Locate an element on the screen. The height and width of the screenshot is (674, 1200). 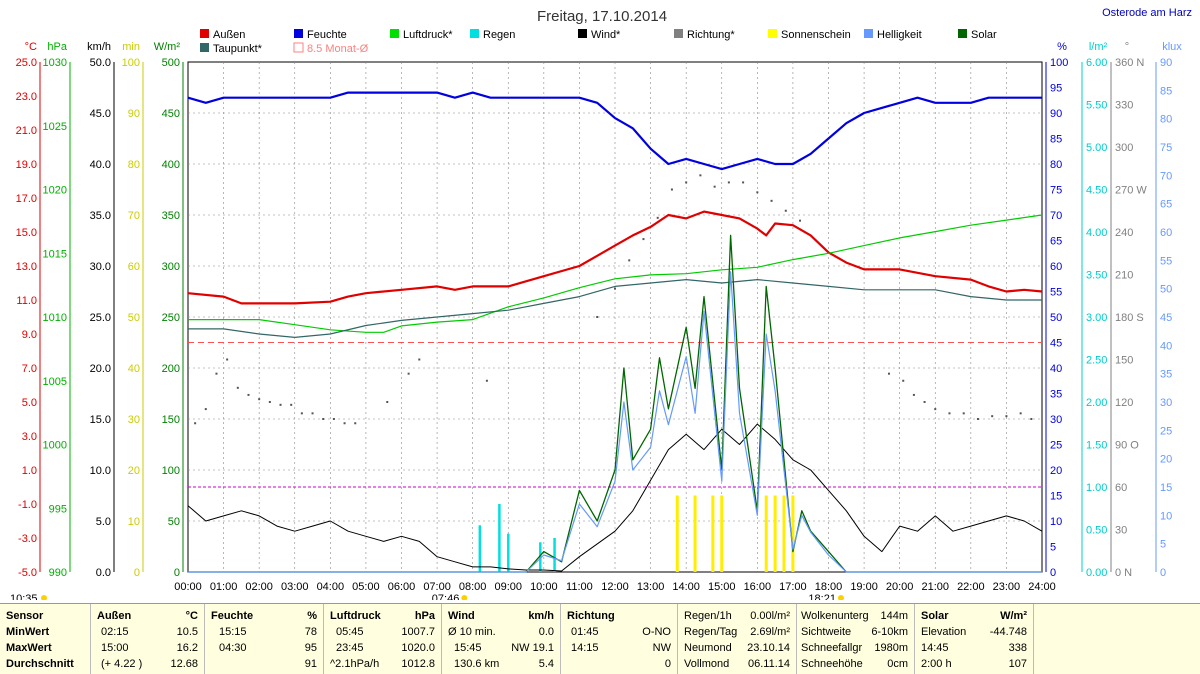
right-axis-tick-label: 95 is located at coordinates (1056, 89).